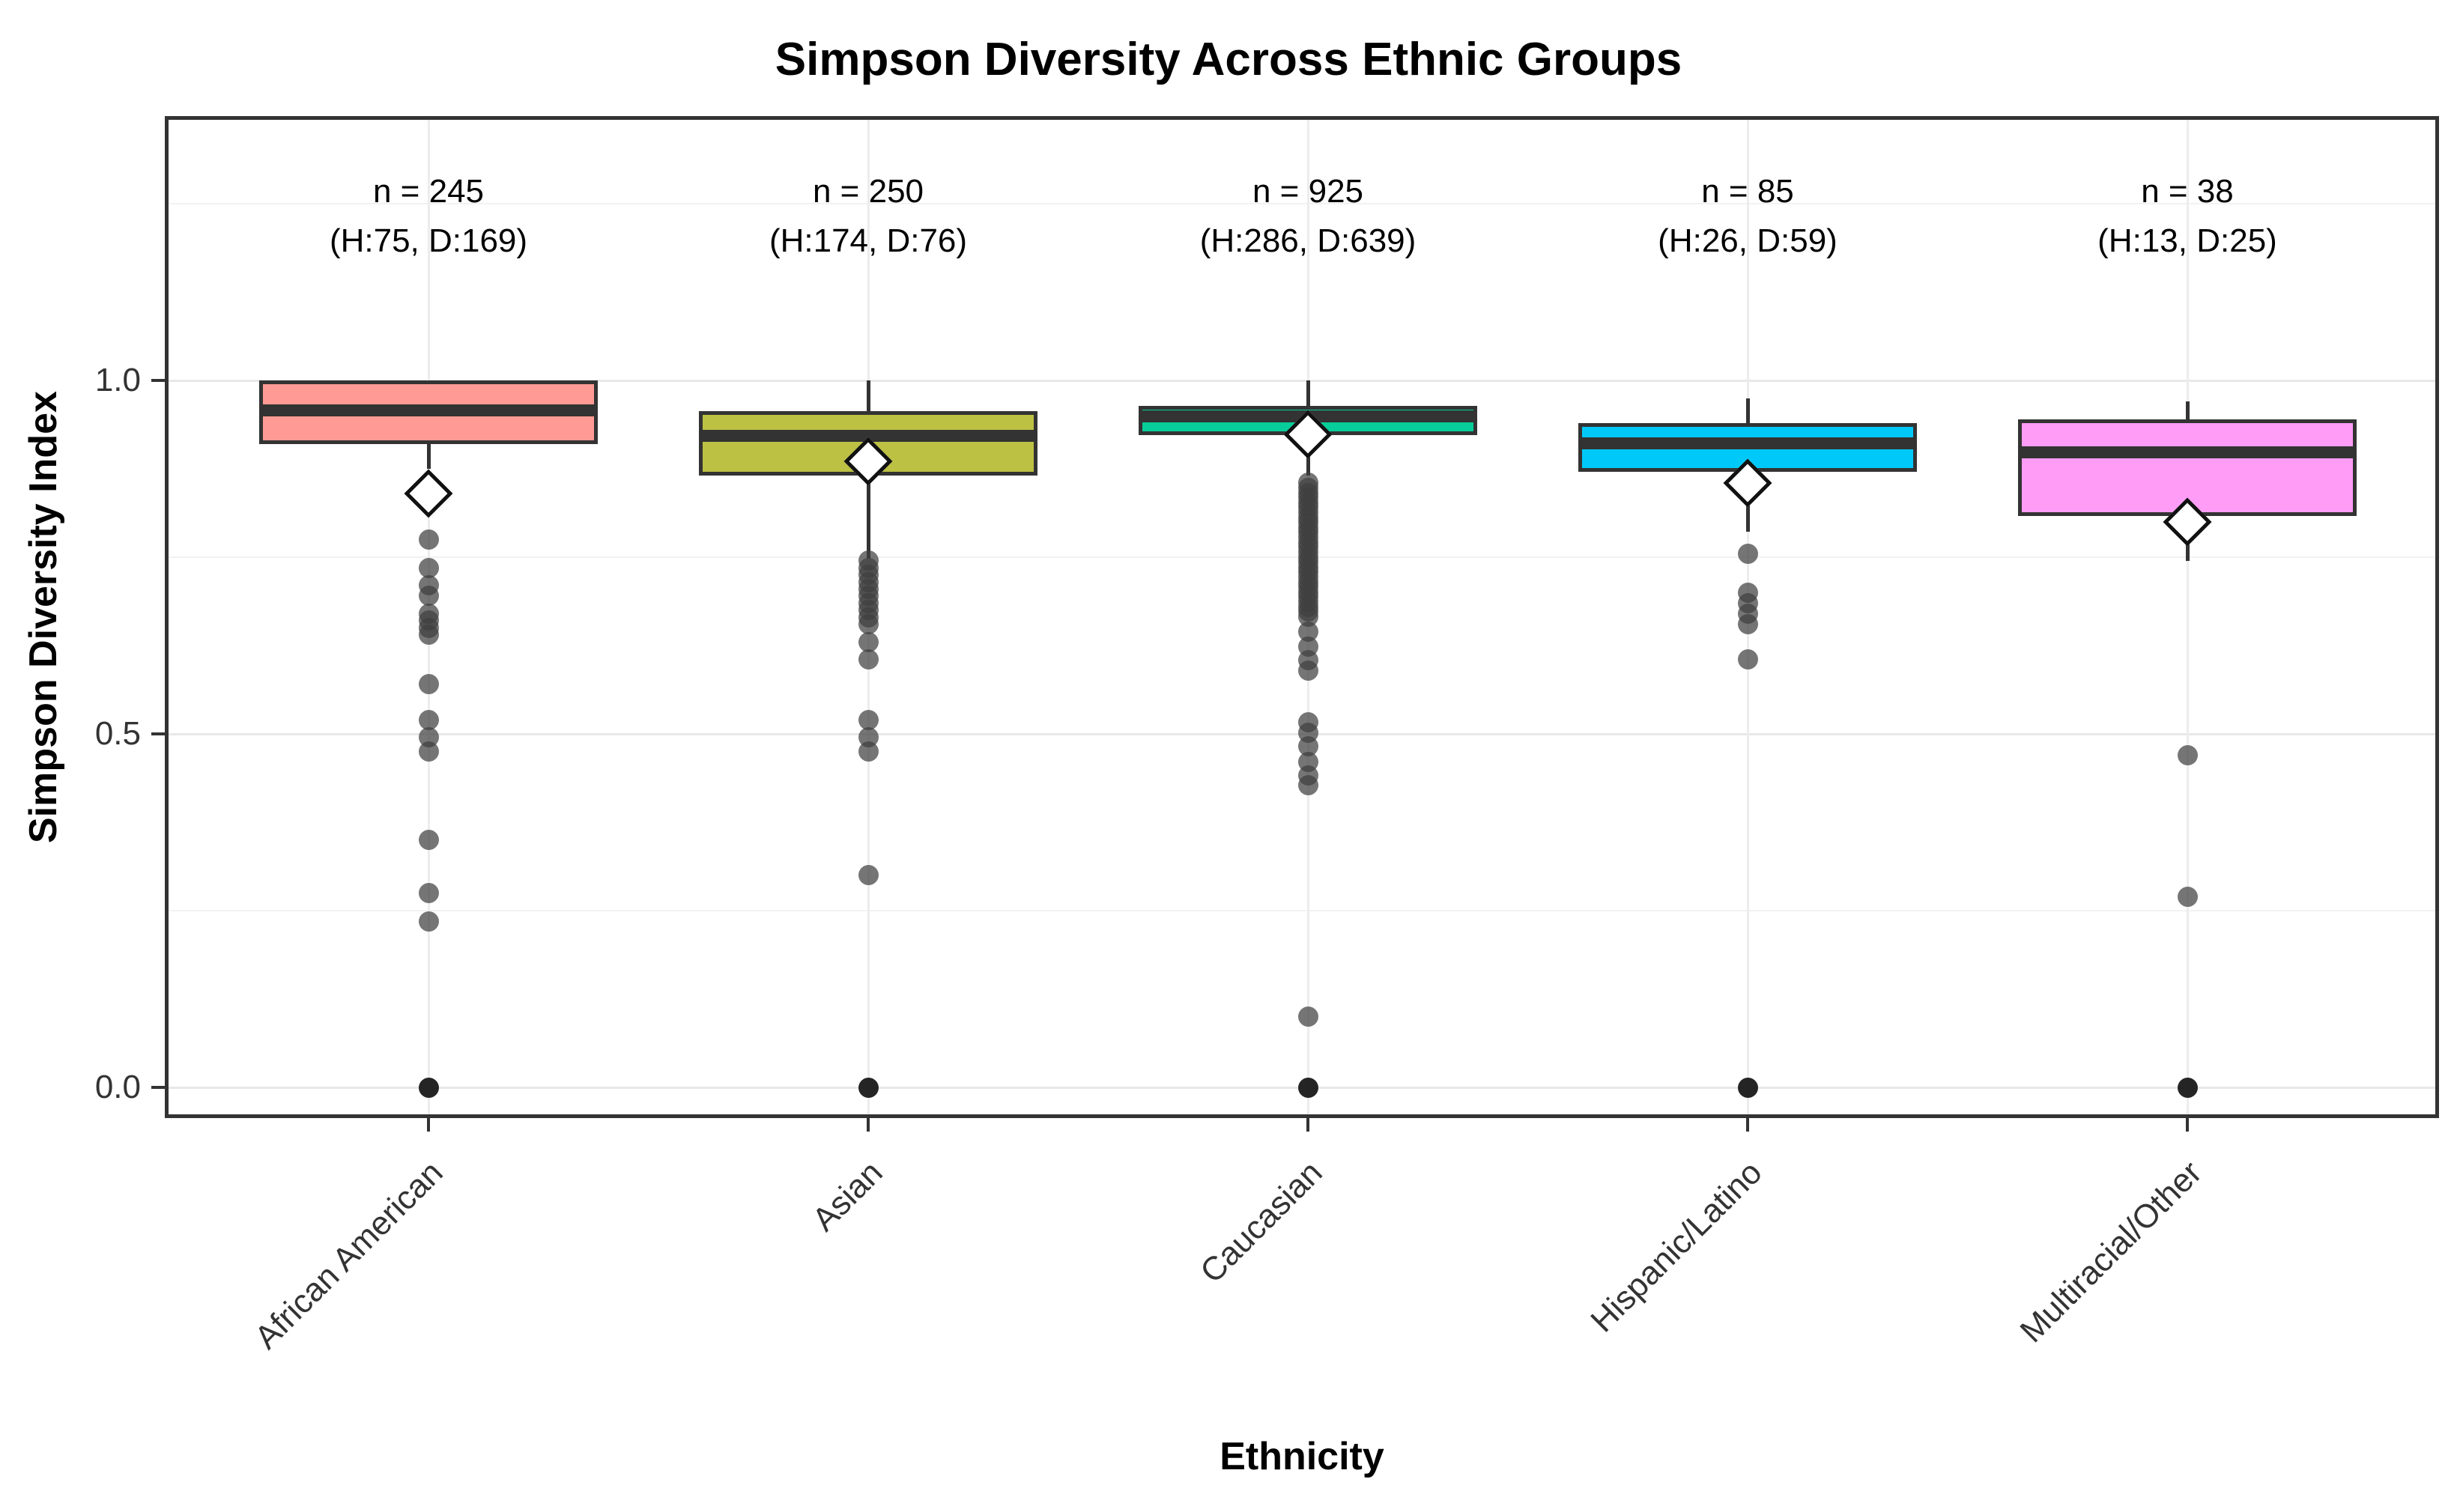  I want to click on y-tick-label: 1.0, so click(117, 380).